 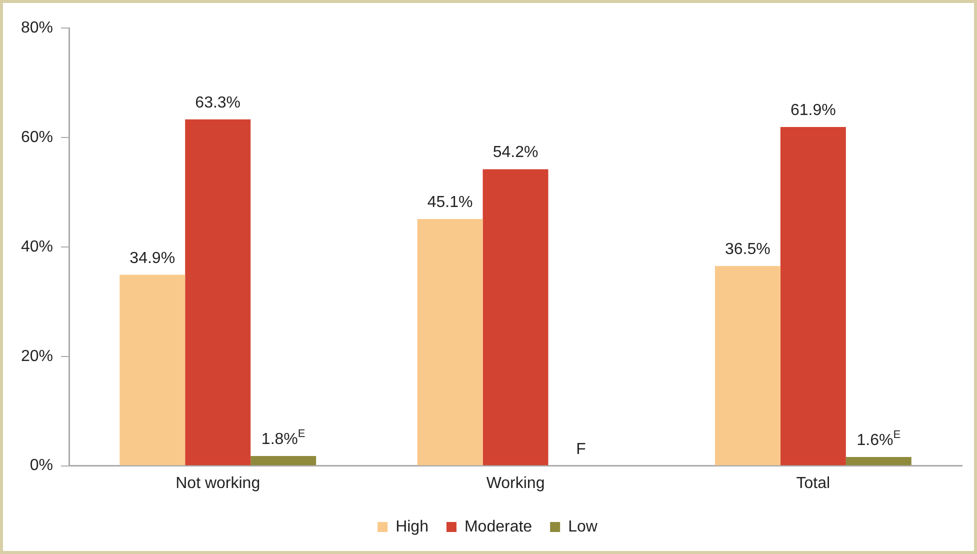 What do you see at coordinates (412, 527) in the screenshot?
I see `legend-label: High` at bounding box center [412, 527].